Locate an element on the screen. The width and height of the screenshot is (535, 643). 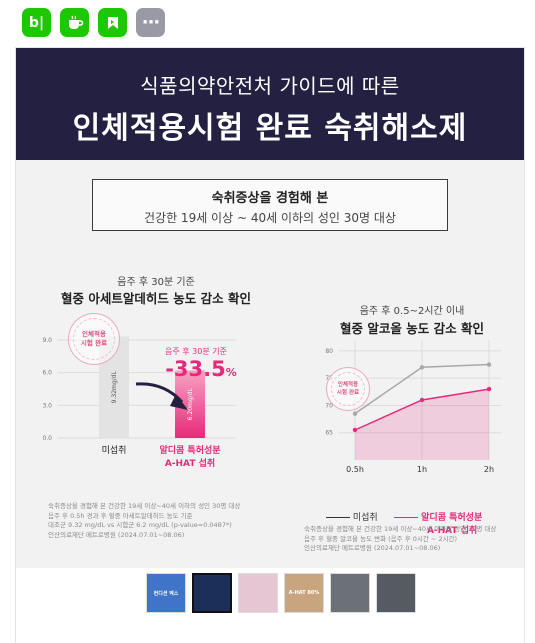
left-caption-small: 음주 후 30분 기준 is located at coordinates (156, 282).